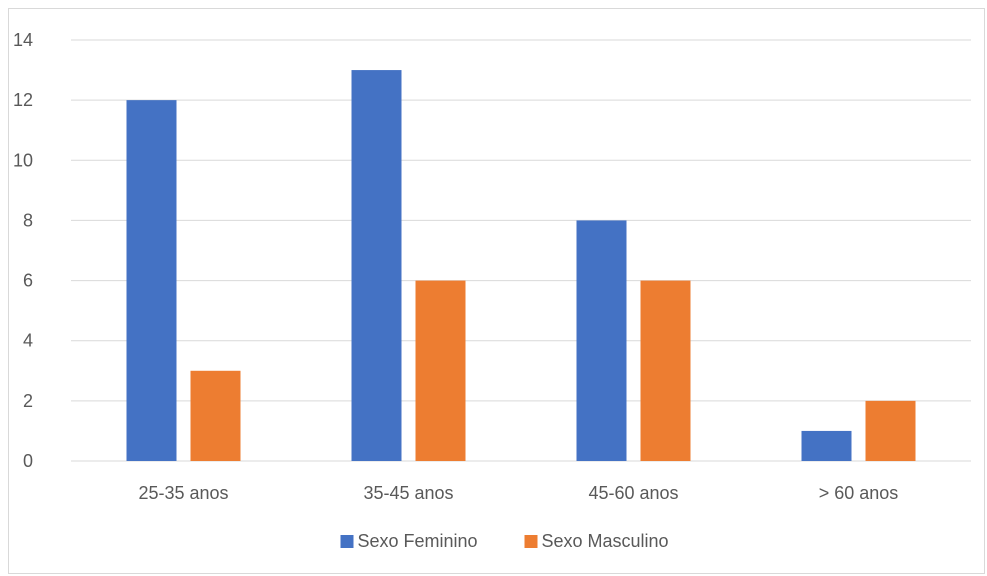  What do you see at coordinates (183, 493) in the screenshot?
I see `x-tick-label: 25-35 anos` at bounding box center [183, 493].